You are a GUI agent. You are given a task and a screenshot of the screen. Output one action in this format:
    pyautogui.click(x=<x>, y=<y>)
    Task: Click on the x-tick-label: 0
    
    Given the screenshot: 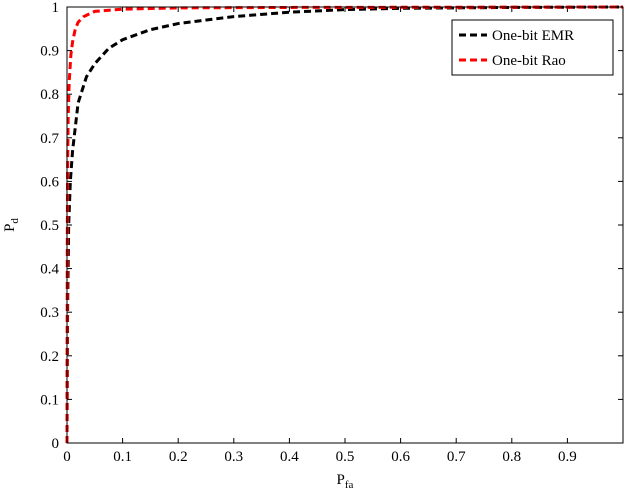 What is the action you would take?
    pyautogui.click(x=67, y=457)
    